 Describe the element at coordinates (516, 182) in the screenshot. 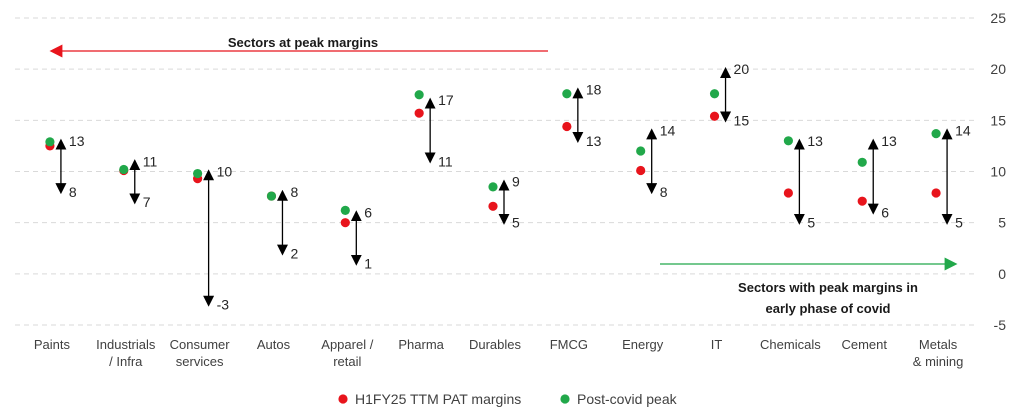

I see `range-high-label: 9` at that location.